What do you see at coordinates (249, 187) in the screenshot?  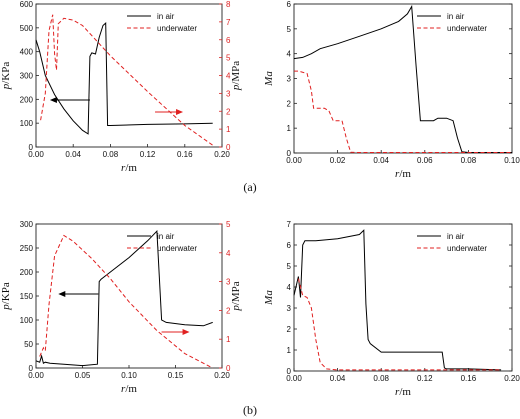 I see `caption-a: (a)` at bounding box center [249, 187].